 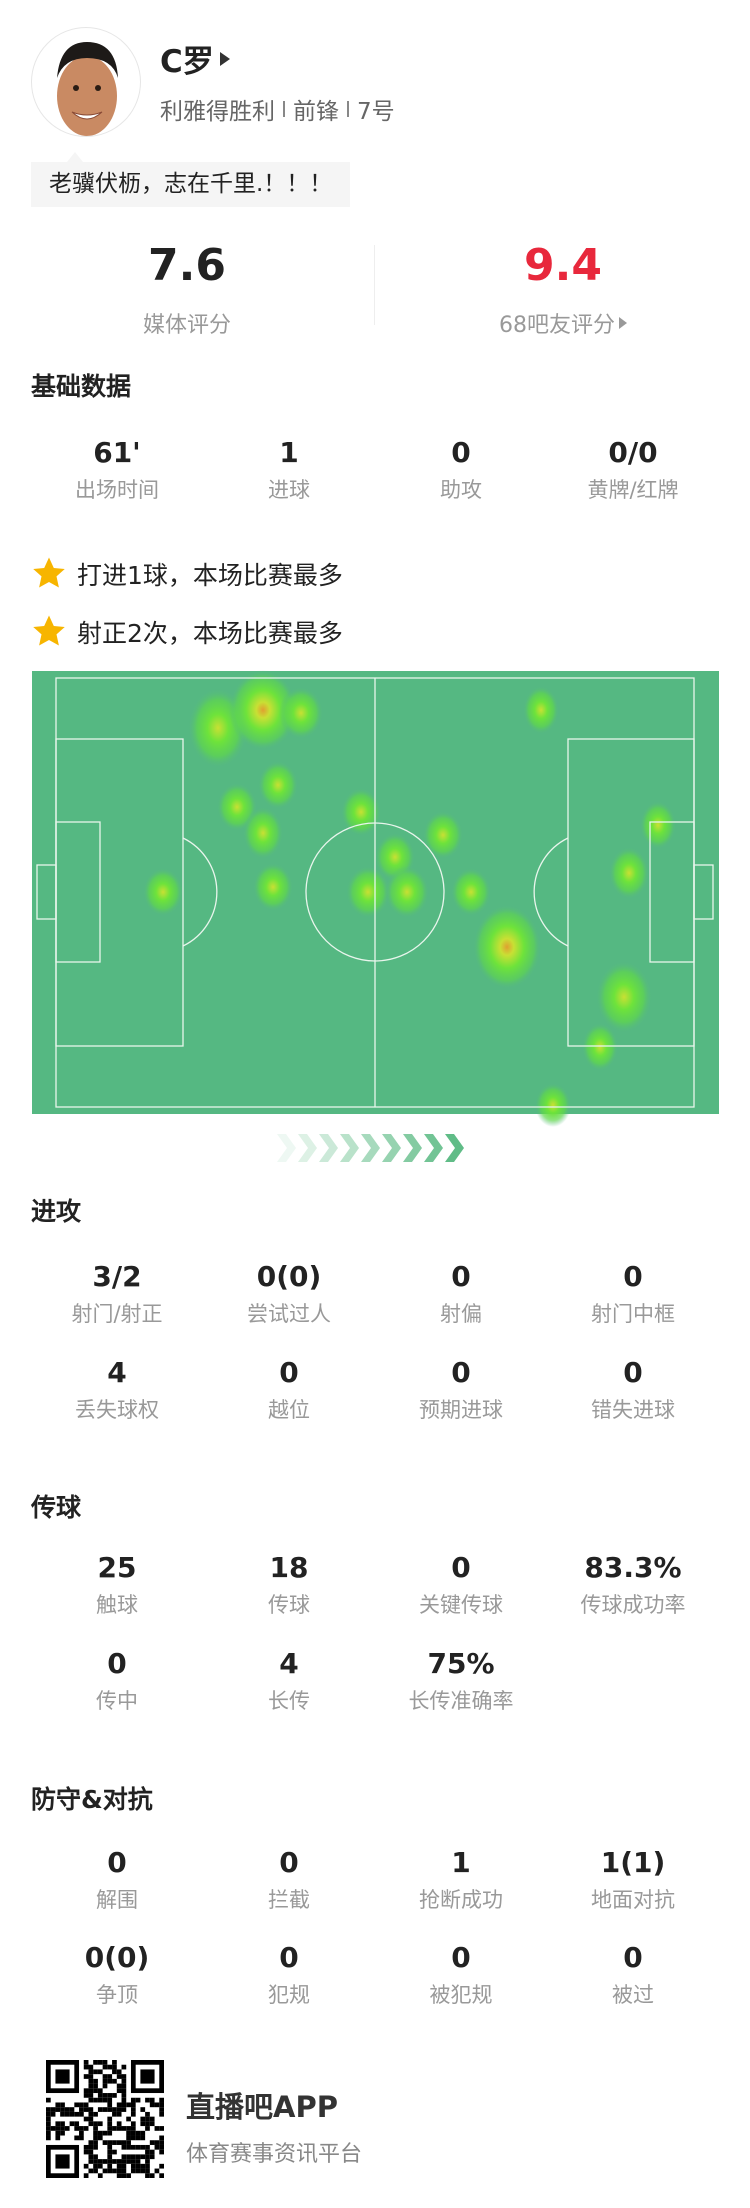 What do you see at coordinates (461, 1995) in the screenshot?
I see `stat-label: 被犯规` at bounding box center [461, 1995].